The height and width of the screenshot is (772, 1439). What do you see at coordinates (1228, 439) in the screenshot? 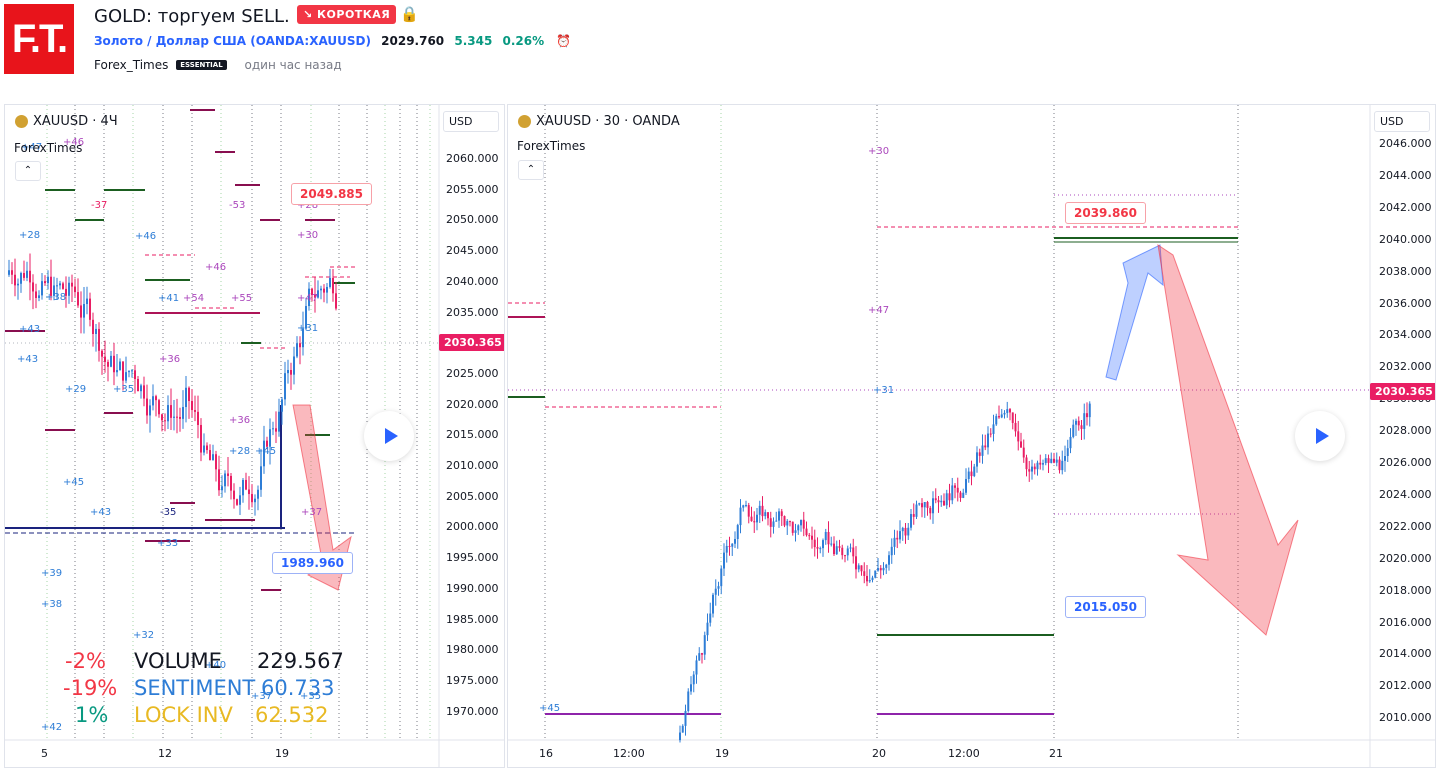
I see `right-forecast-down-arrow` at bounding box center [1228, 439].